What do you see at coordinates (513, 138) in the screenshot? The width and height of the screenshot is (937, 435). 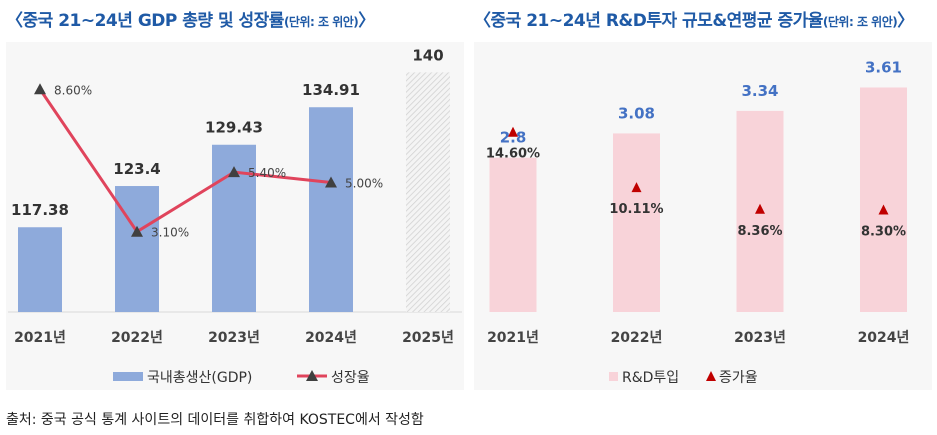 I see `rd-value-label: 2.8` at bounding box center [513, 138].